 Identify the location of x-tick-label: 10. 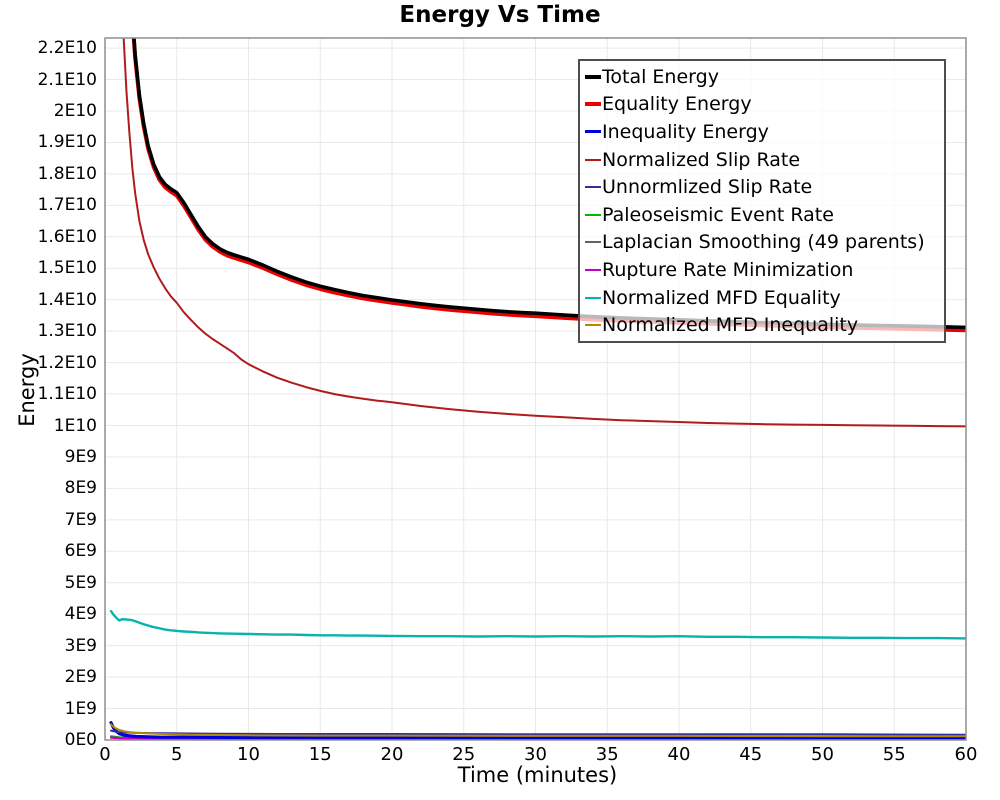
(248, 754).